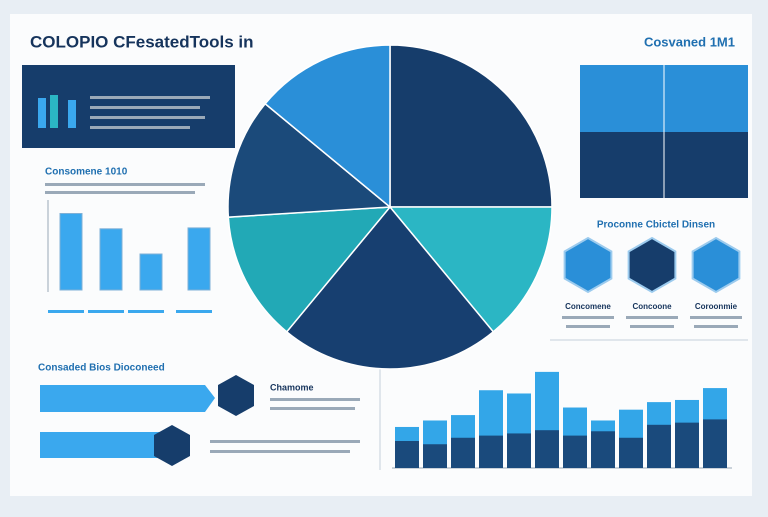 The height and width of the screenshot is (517, 768). What do you see at coordinates (101, 368) in the screenshot?
I see `section-heading: Consaded Bios Dioconeed` at bounding box center [101, 368].